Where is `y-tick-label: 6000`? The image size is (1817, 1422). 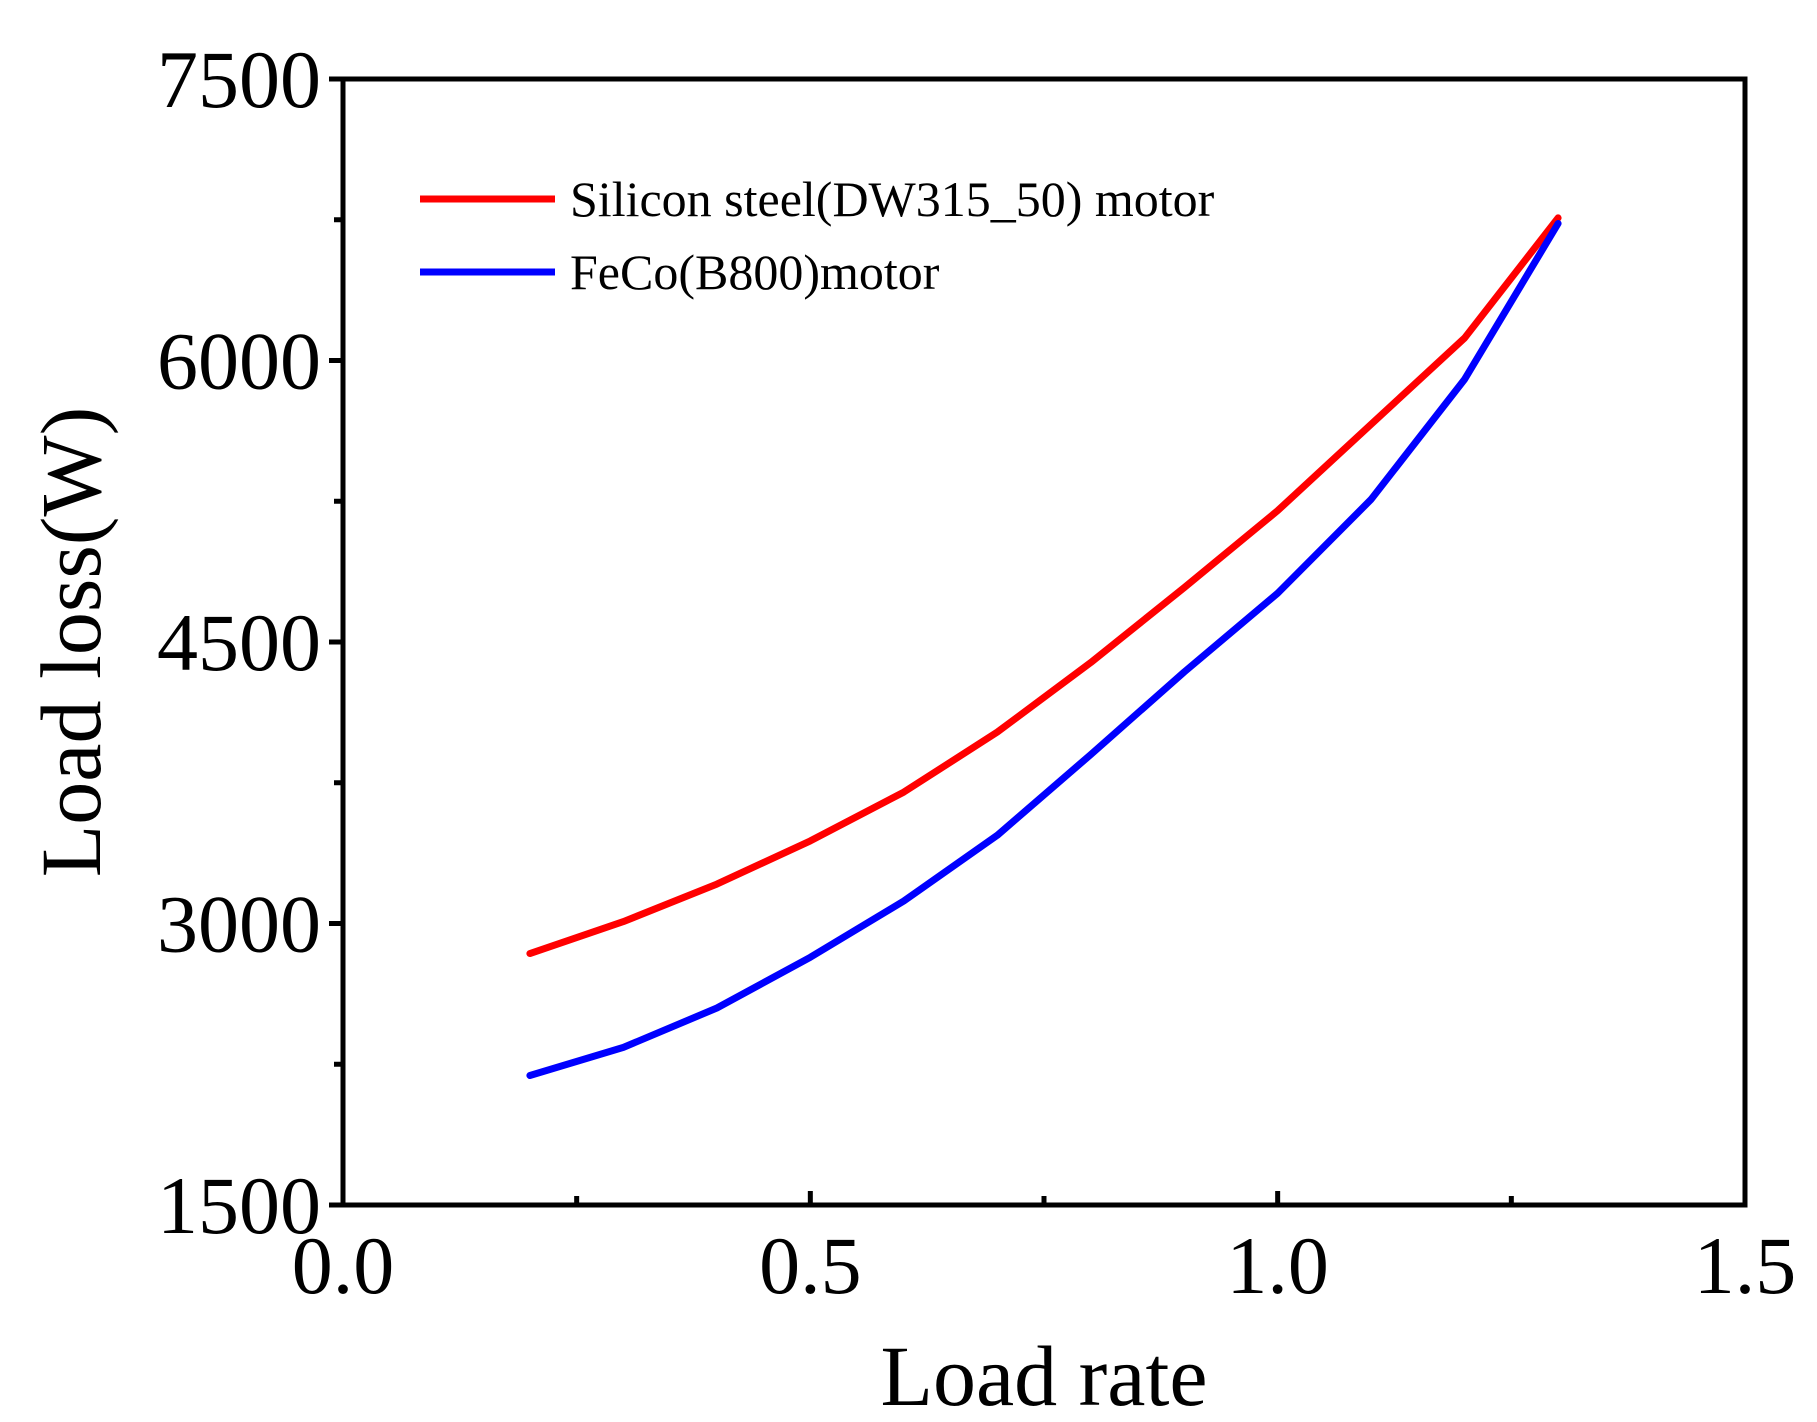
y-tick-label: 6000 is located at coordinates (239, 361).